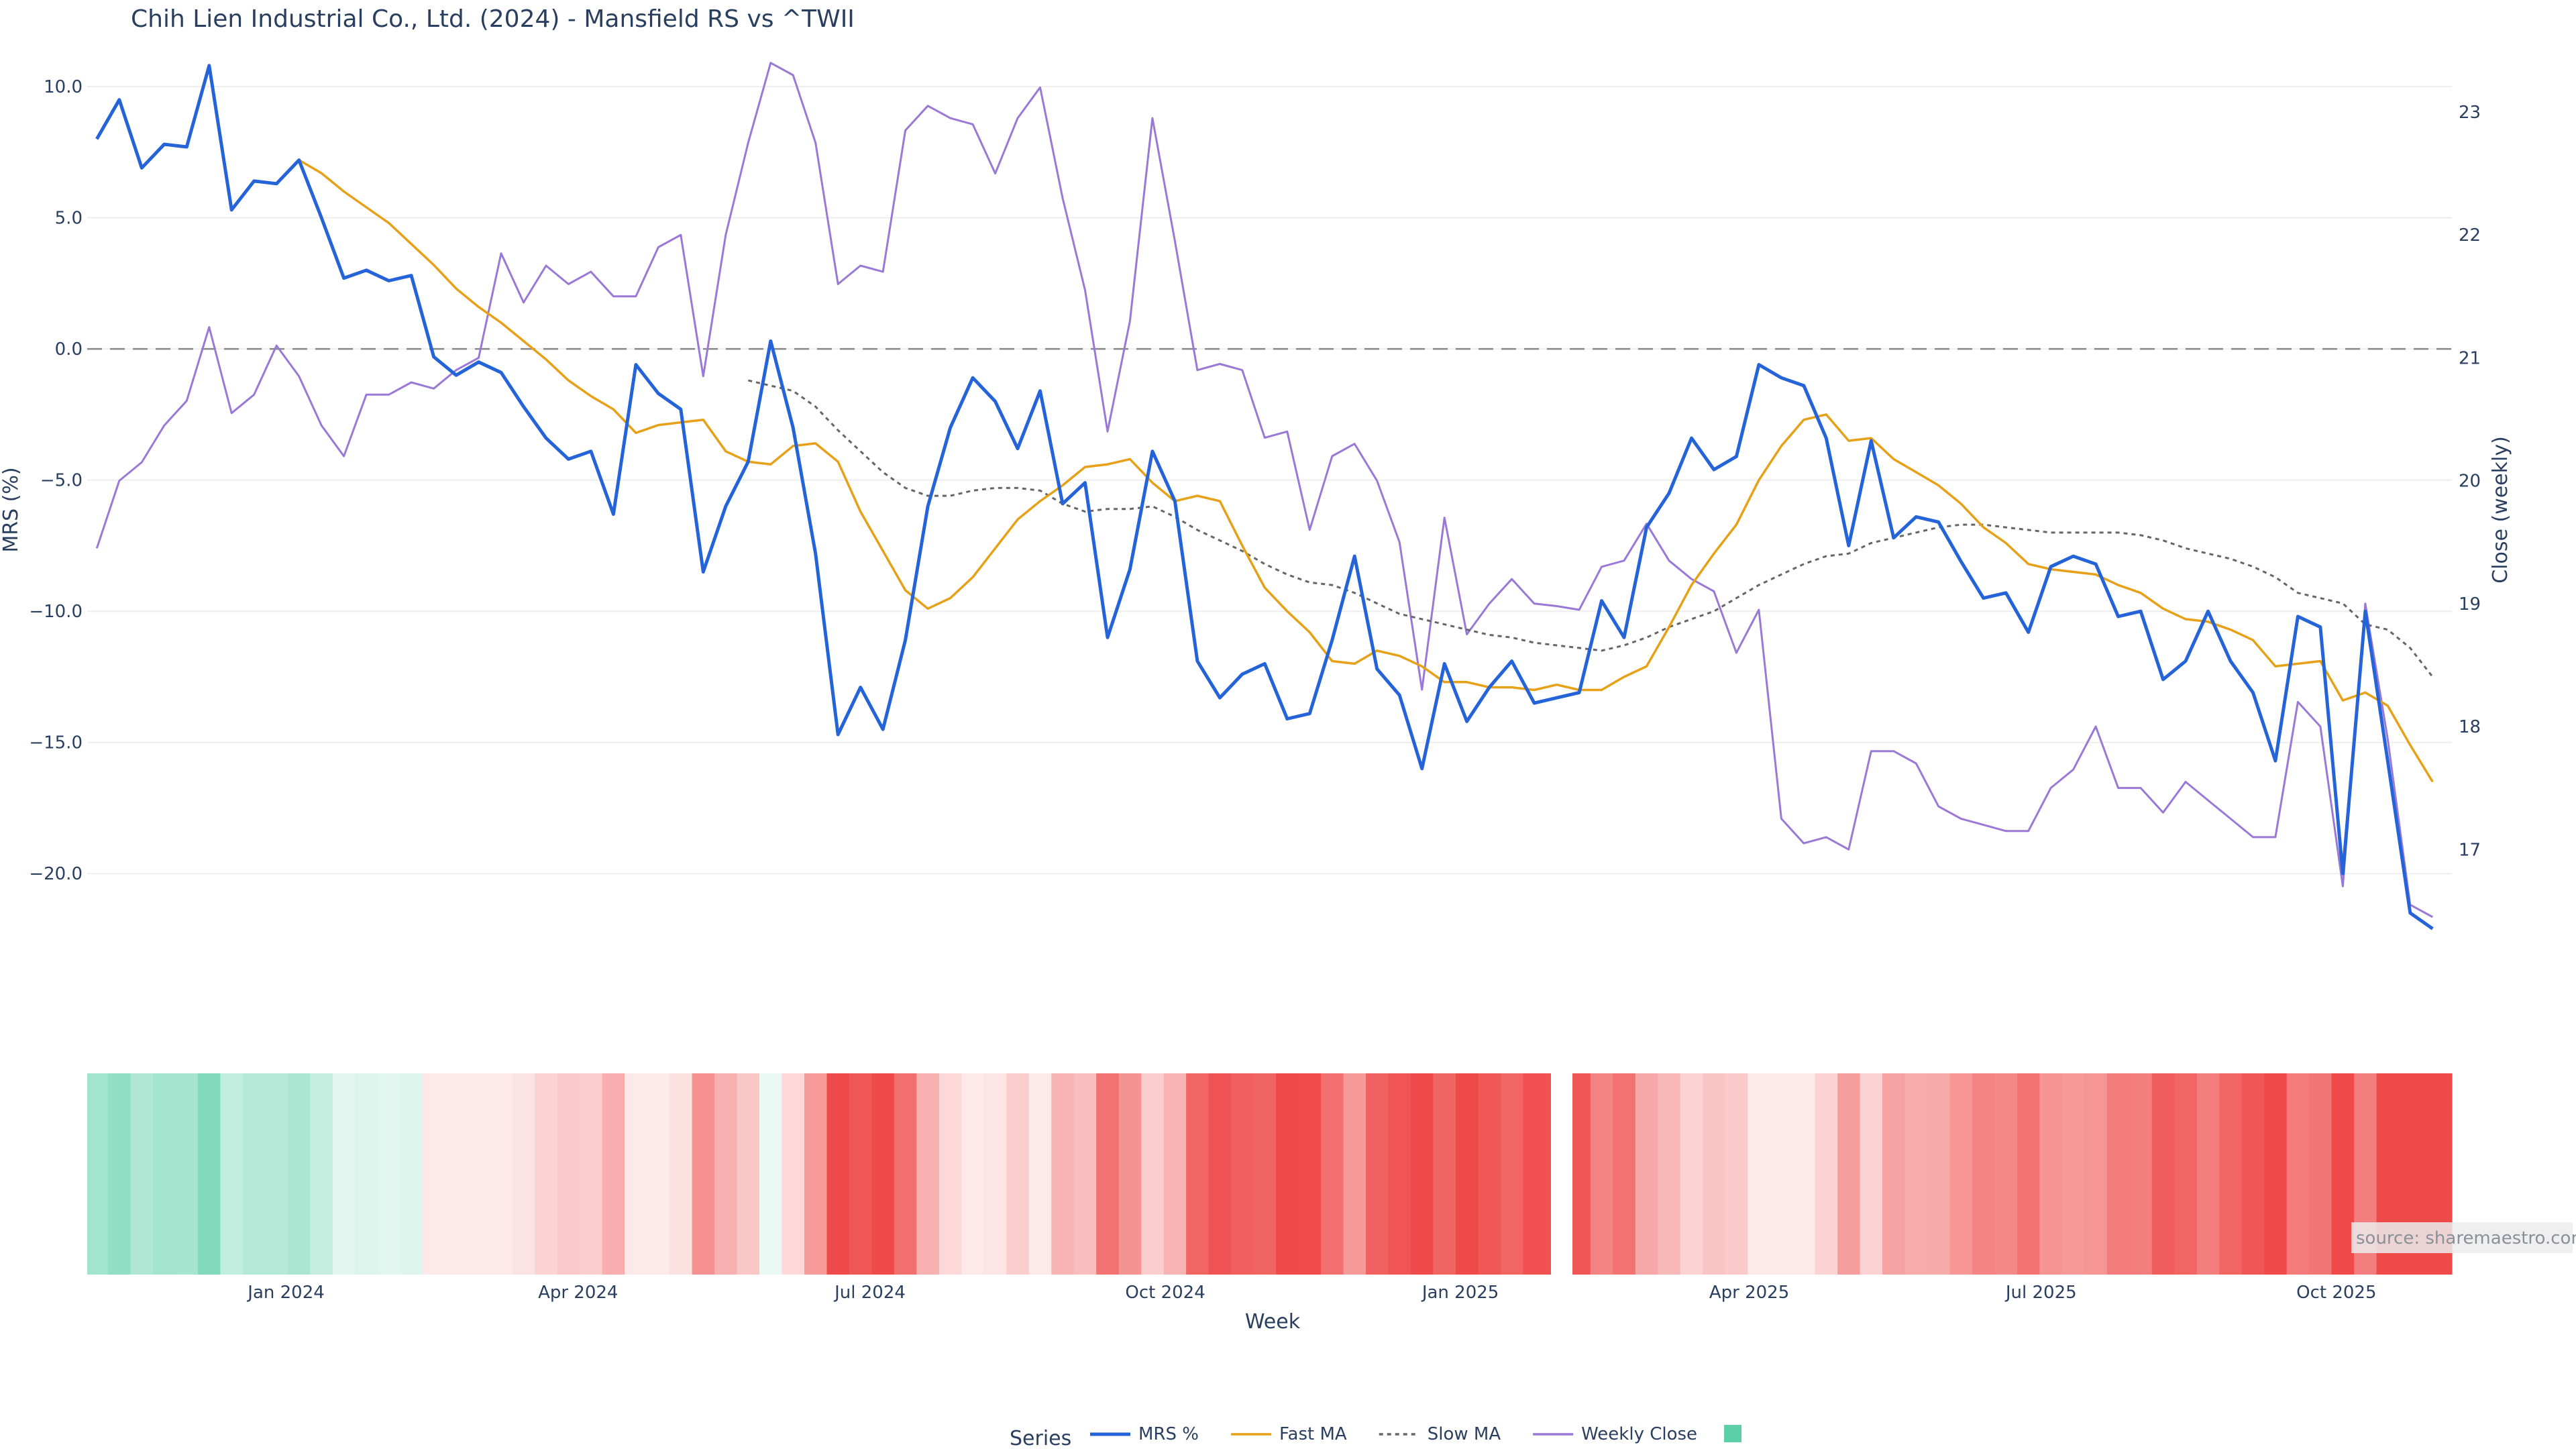  I want to click on y2-tick-label: 22, so click(2470, 235).